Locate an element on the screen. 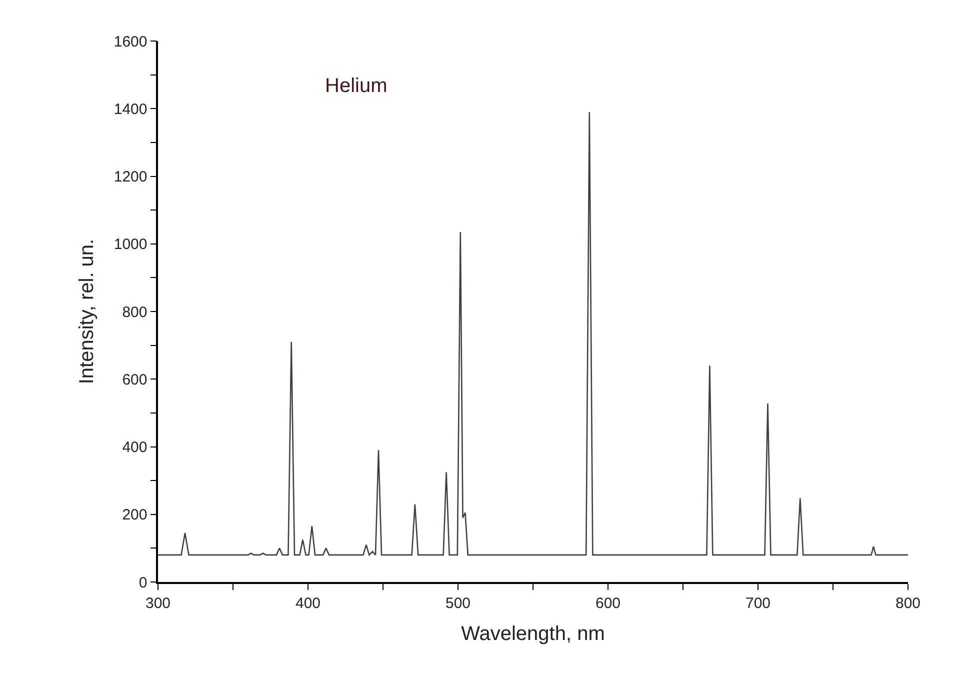 Image resolution: width=975 pixels, height=677 pixels. y-tick-label: 1600 is located at coordinates (131, 41).